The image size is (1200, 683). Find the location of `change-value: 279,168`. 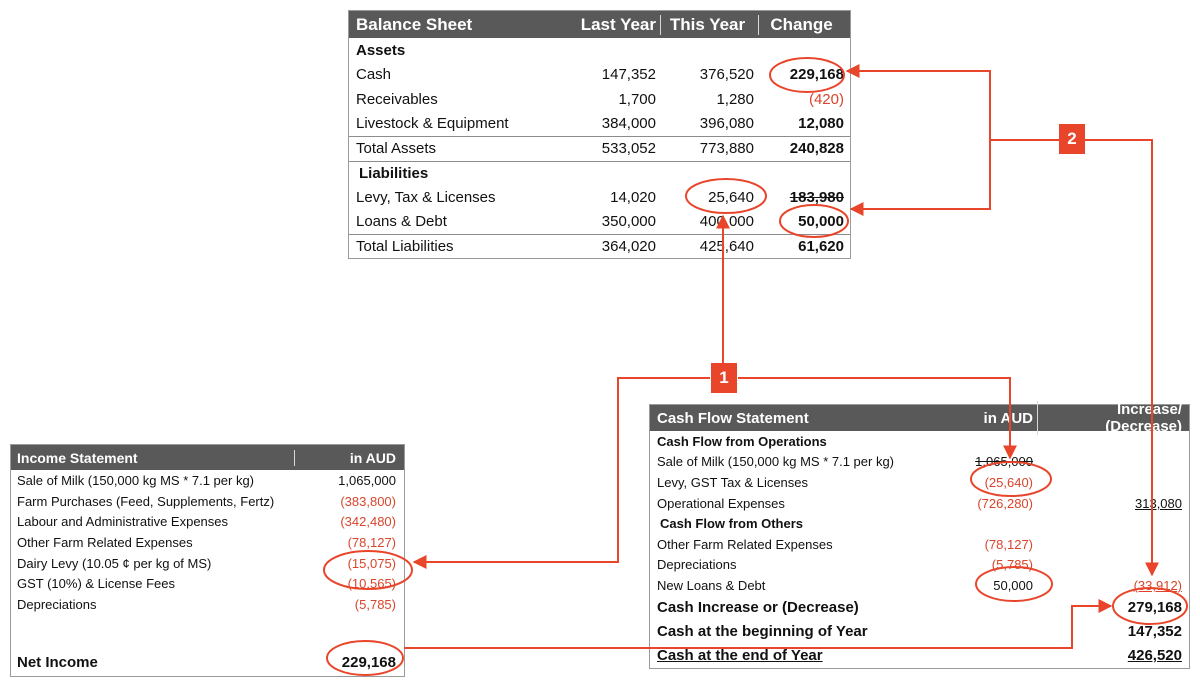

change-value: 279,168 is located at coordinates (1154, 608).